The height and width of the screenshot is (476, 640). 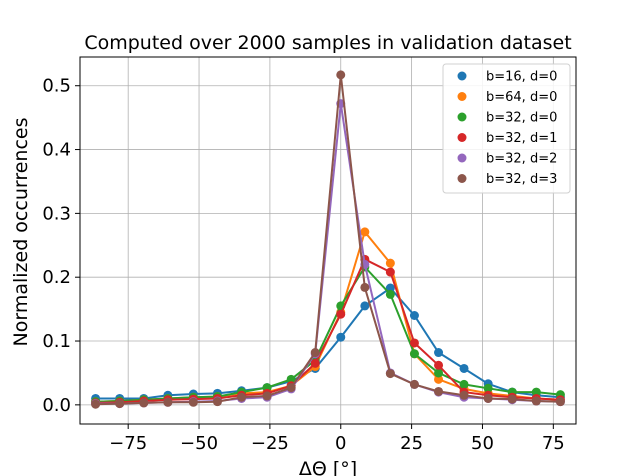 What do you see at coordinates (553, 443) in the screenshot?
I see `x-tick-label: 75` at bounding box center [553, 443].